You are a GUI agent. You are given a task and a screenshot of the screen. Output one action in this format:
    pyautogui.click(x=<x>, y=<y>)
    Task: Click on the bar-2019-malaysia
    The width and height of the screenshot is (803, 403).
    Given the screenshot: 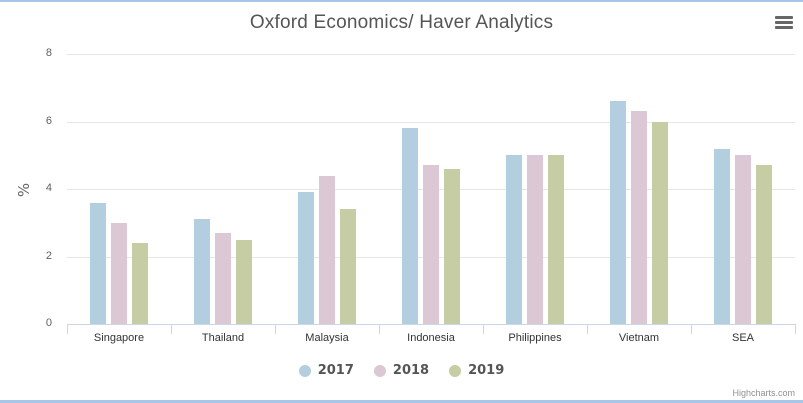 What is the action you would take?
    pyautogui.click(x=348, y=266)
    